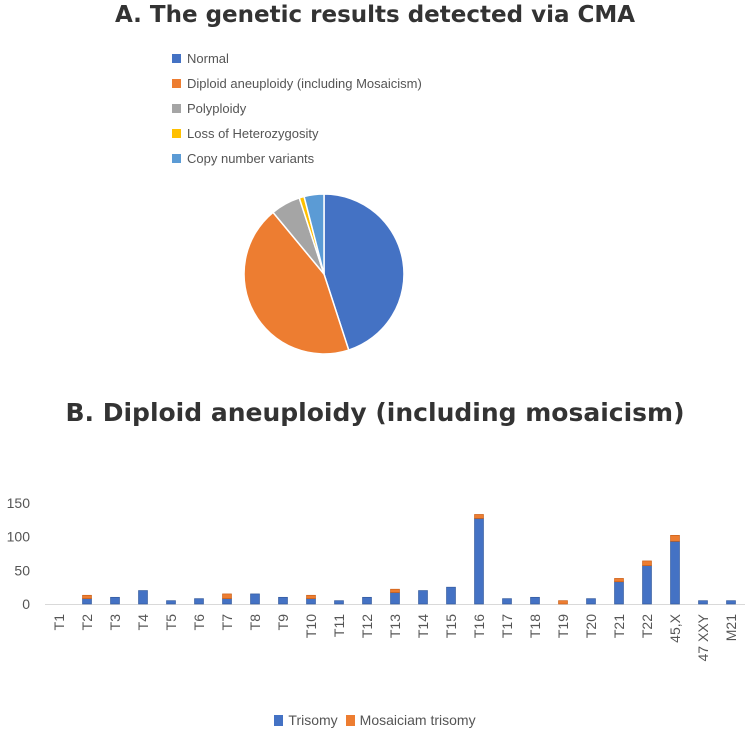  Describe the element at coordinates (143, 622) in the screenshot. I see `x-tick-label: T4` at that location.